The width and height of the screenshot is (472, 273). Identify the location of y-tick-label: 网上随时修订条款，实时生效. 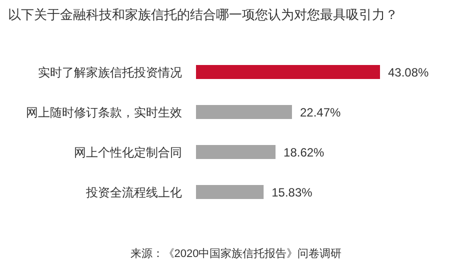
(104, 112).